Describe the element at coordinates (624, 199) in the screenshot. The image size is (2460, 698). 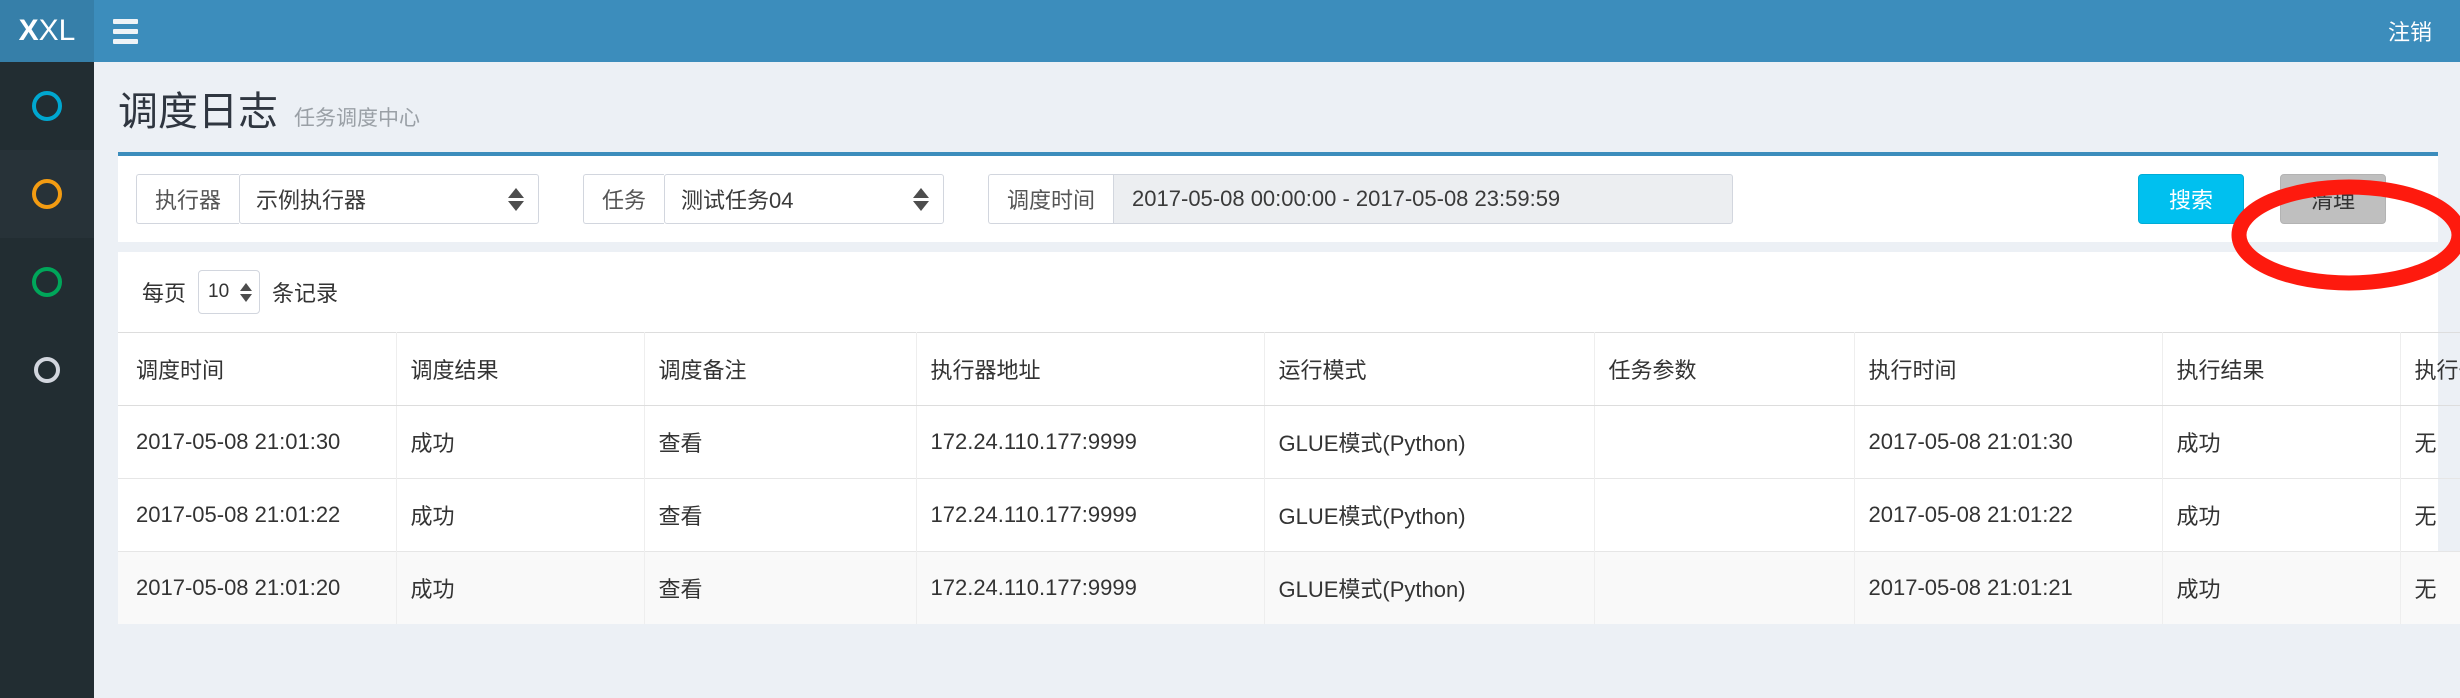
I see `job-label: 任务` at that location.